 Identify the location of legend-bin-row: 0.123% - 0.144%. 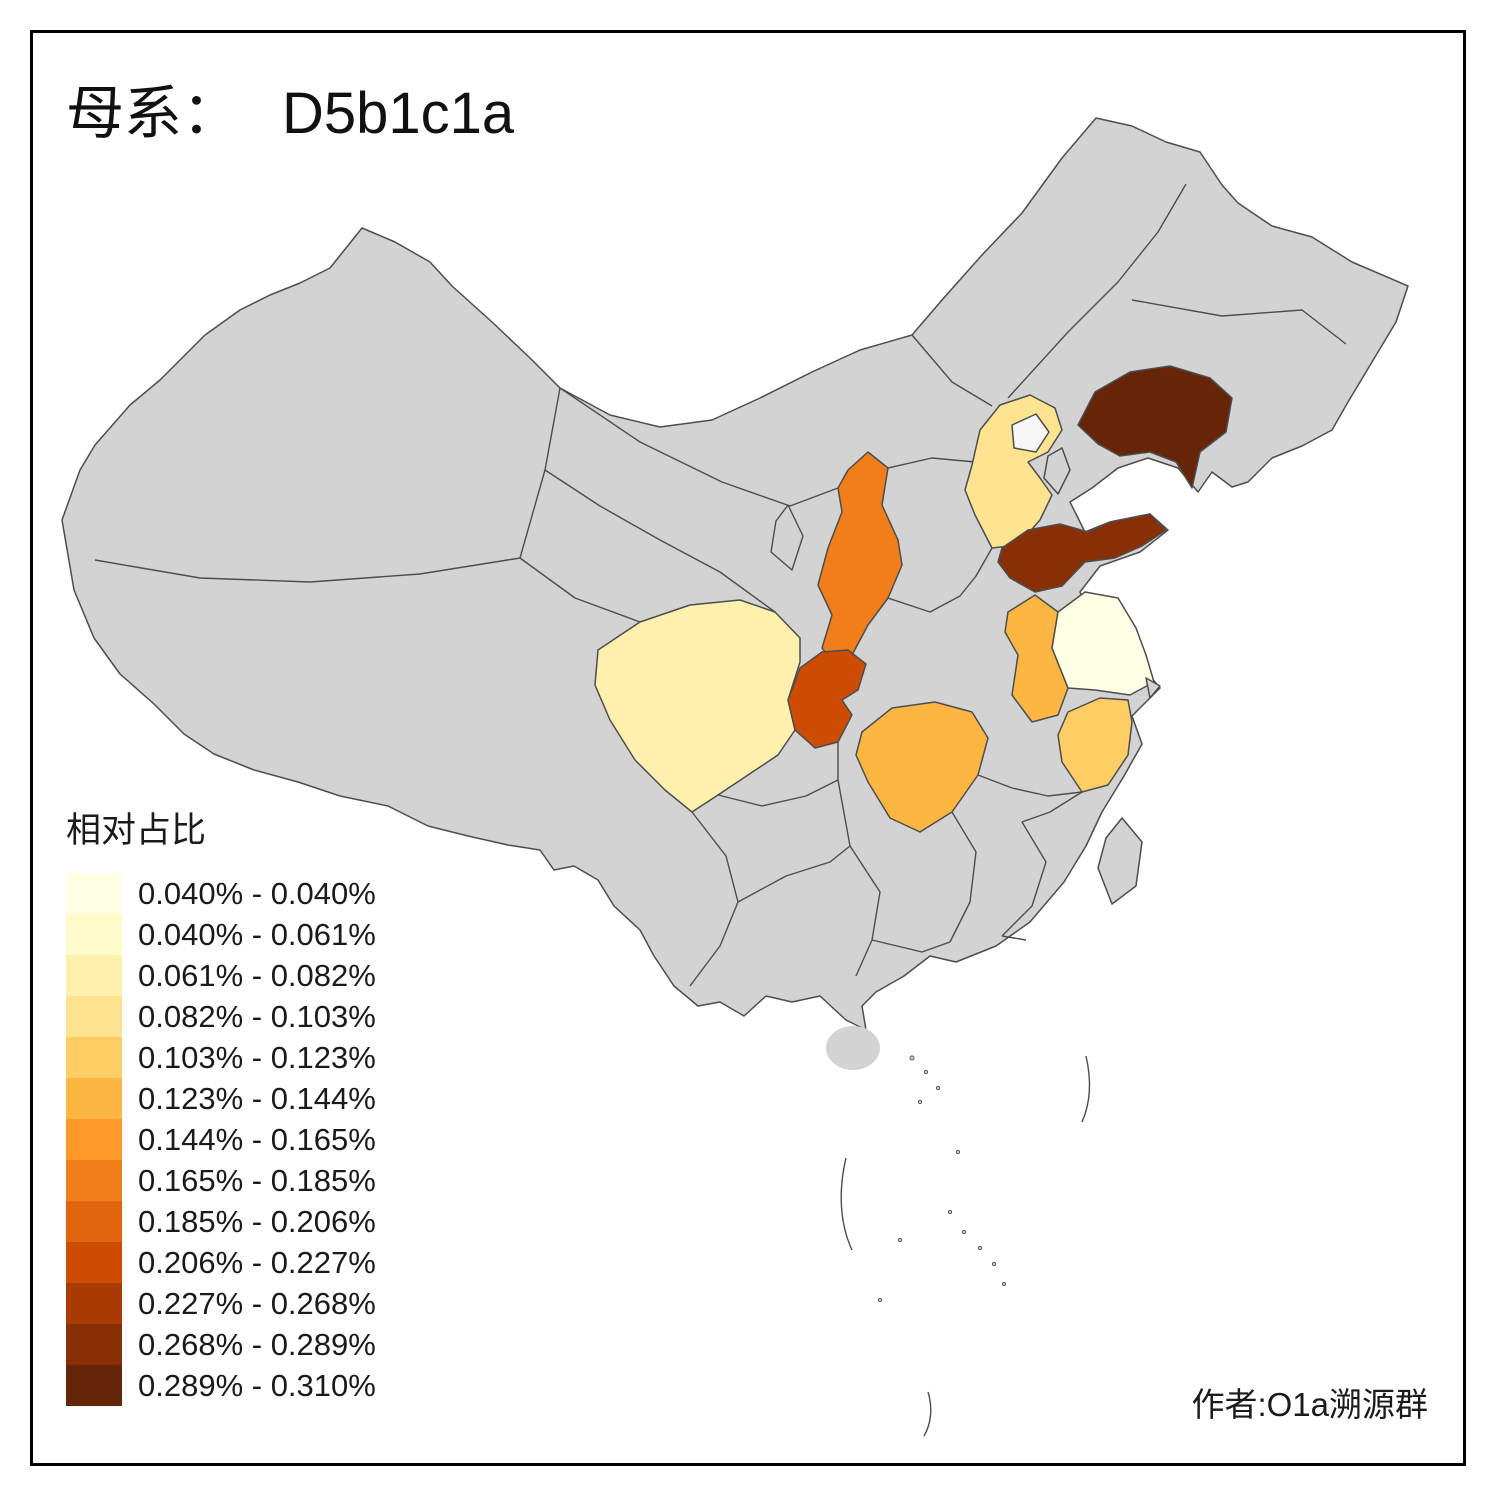
(221, 1098).